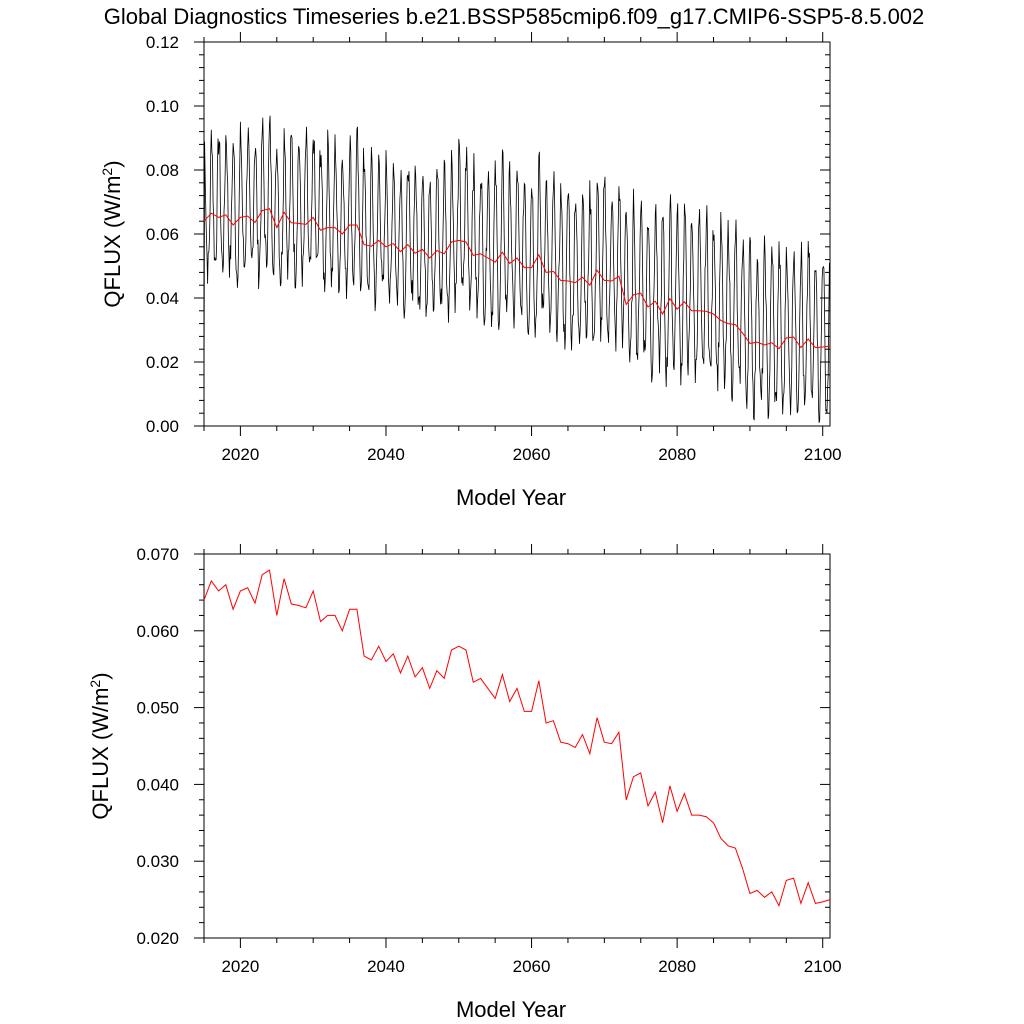 This screenshot has width=1024, height=1024. I want to click on top-panel-y-axis-label: QFLUX (W/m2), so click(112, 233).